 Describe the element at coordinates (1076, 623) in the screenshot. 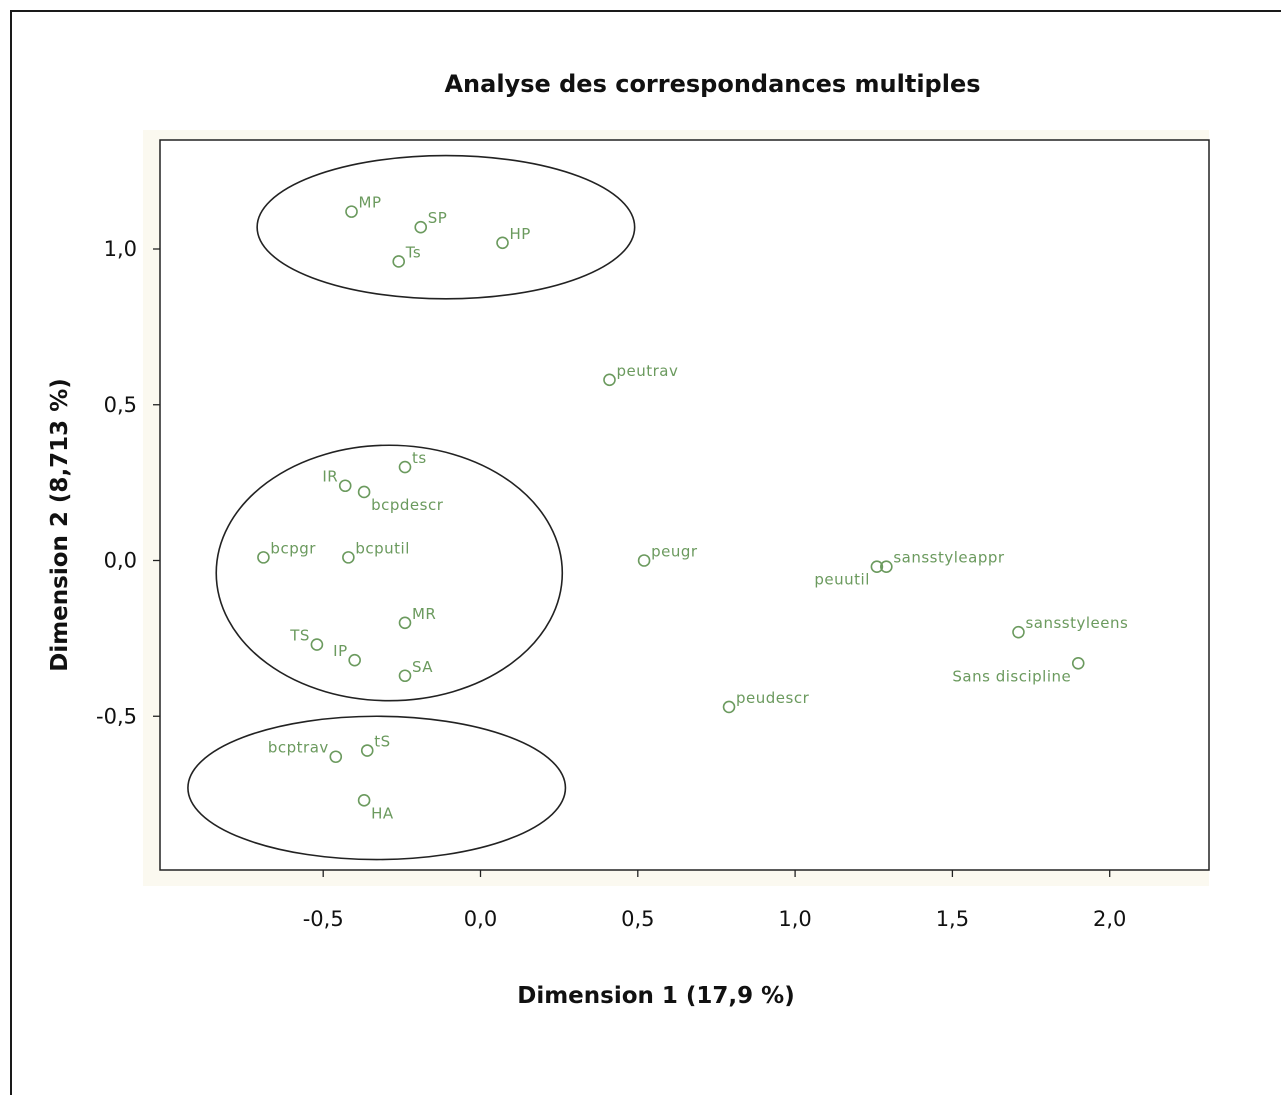

I see `point-label-sansstyleens: sansstyleens` at that location.